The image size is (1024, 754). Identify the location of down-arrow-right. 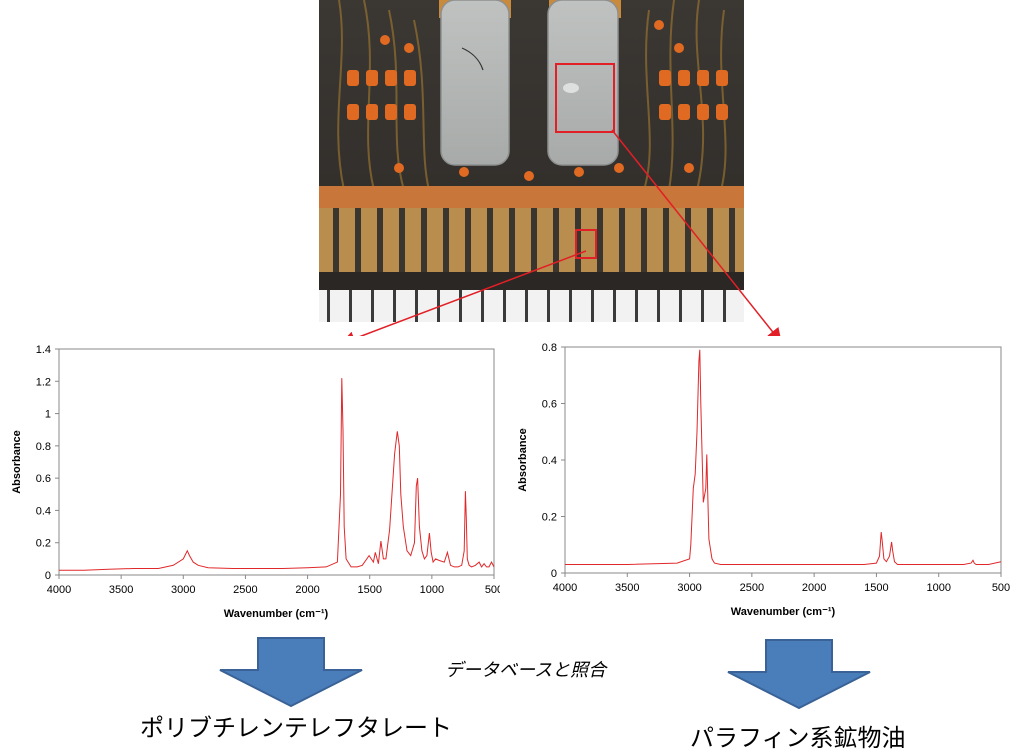
(799, 674).